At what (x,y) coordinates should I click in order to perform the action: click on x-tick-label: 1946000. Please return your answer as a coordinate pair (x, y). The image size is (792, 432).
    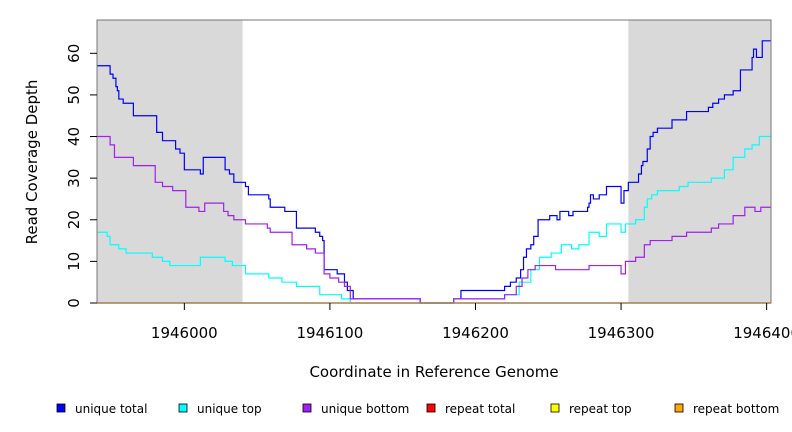
    Looking at the image, I should click on (184, 333).